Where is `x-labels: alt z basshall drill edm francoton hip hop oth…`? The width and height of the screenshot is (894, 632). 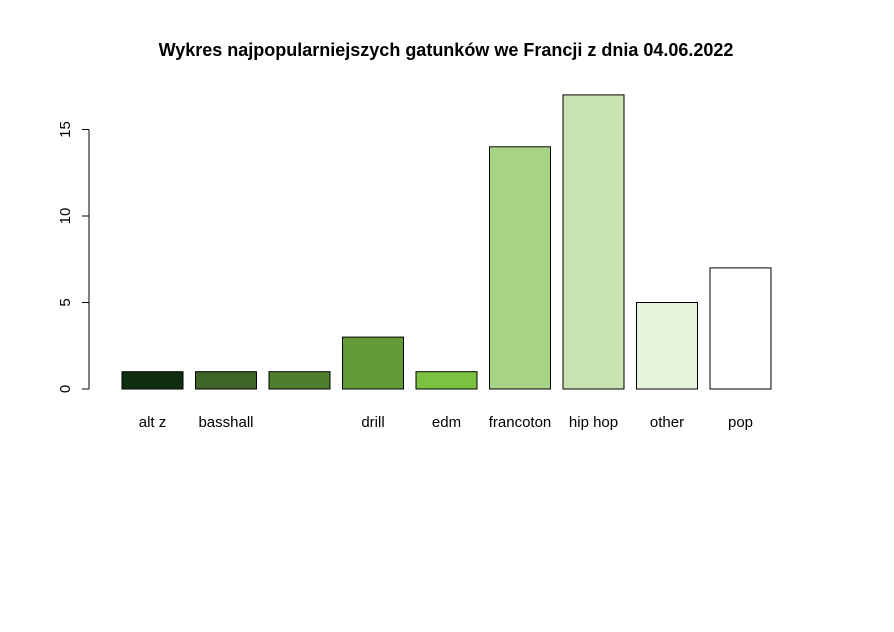 x-labels: alt z basshall drill edm francoton hip hop oth… is located at coordinates (446, 422).